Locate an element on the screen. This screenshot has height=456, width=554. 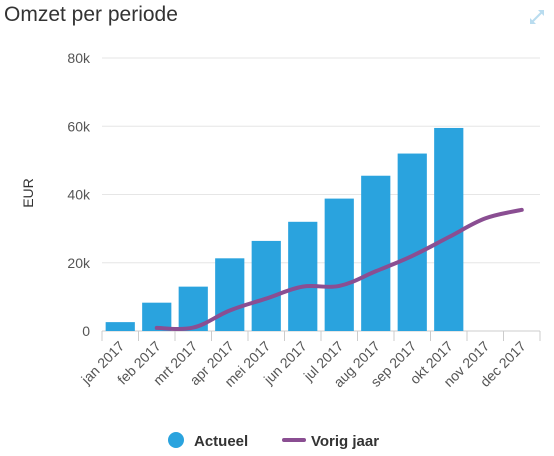
y-tick-label: 40k is located at coordinates (79, 195).